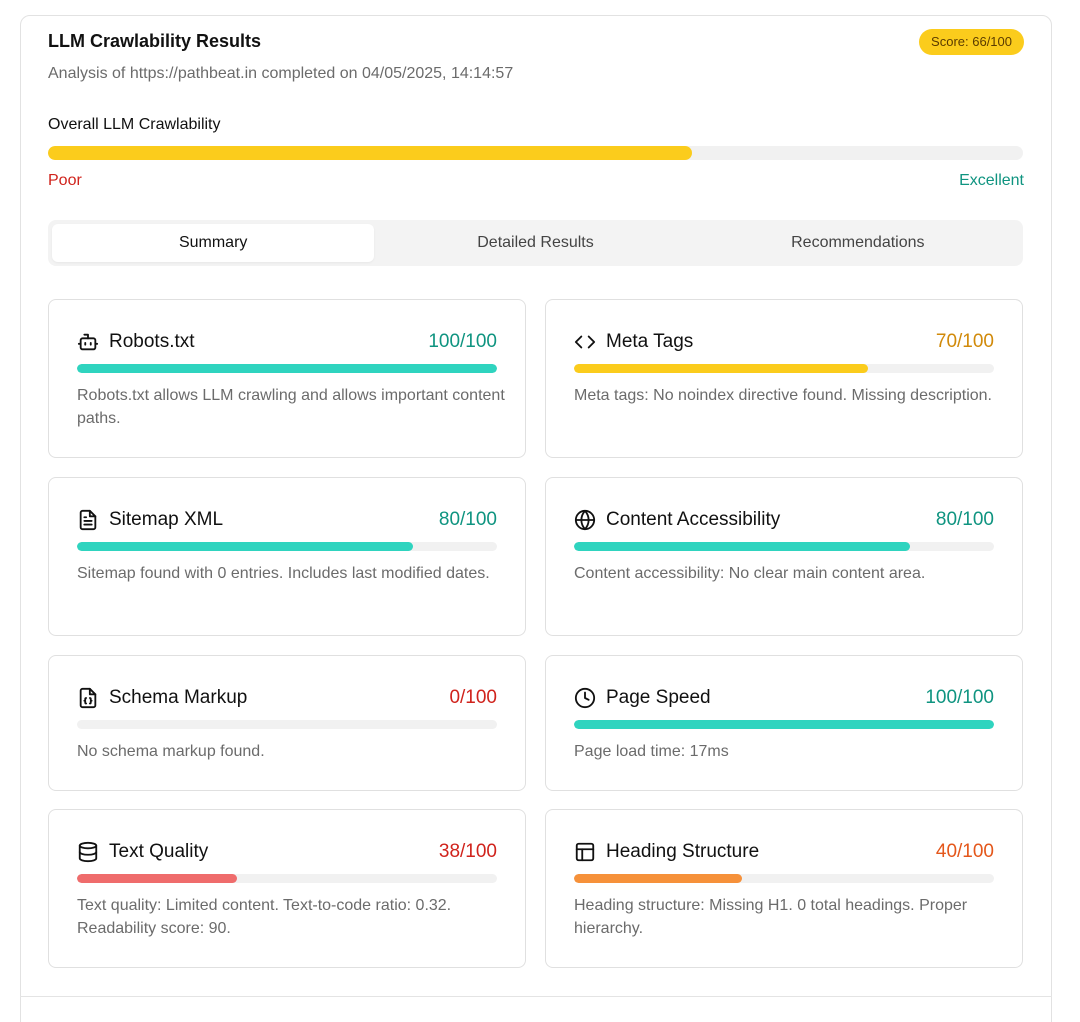 Image resolution: width=1080 pixels, height=1022 pixels. I want to click on card-description: No schema markup found., so click(171, 751).